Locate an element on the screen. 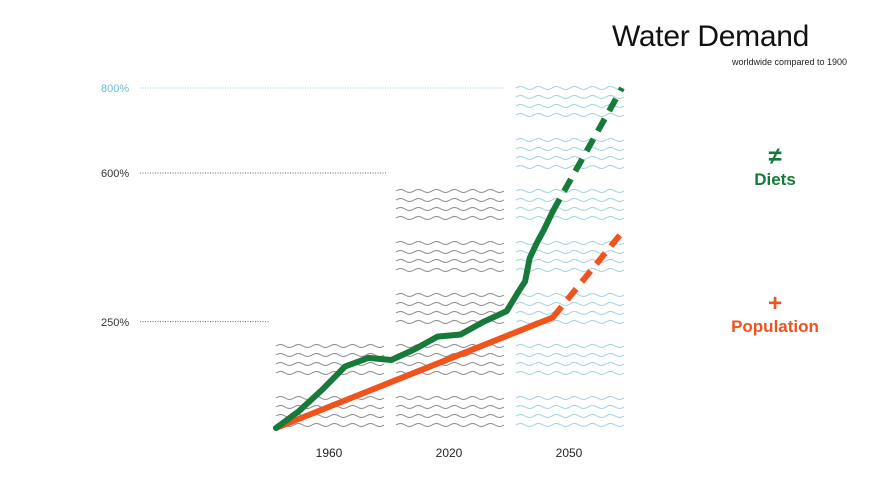 The height and width of the screenshot is (500, 889). diets-projected-line is located at coordinates (587, 149).